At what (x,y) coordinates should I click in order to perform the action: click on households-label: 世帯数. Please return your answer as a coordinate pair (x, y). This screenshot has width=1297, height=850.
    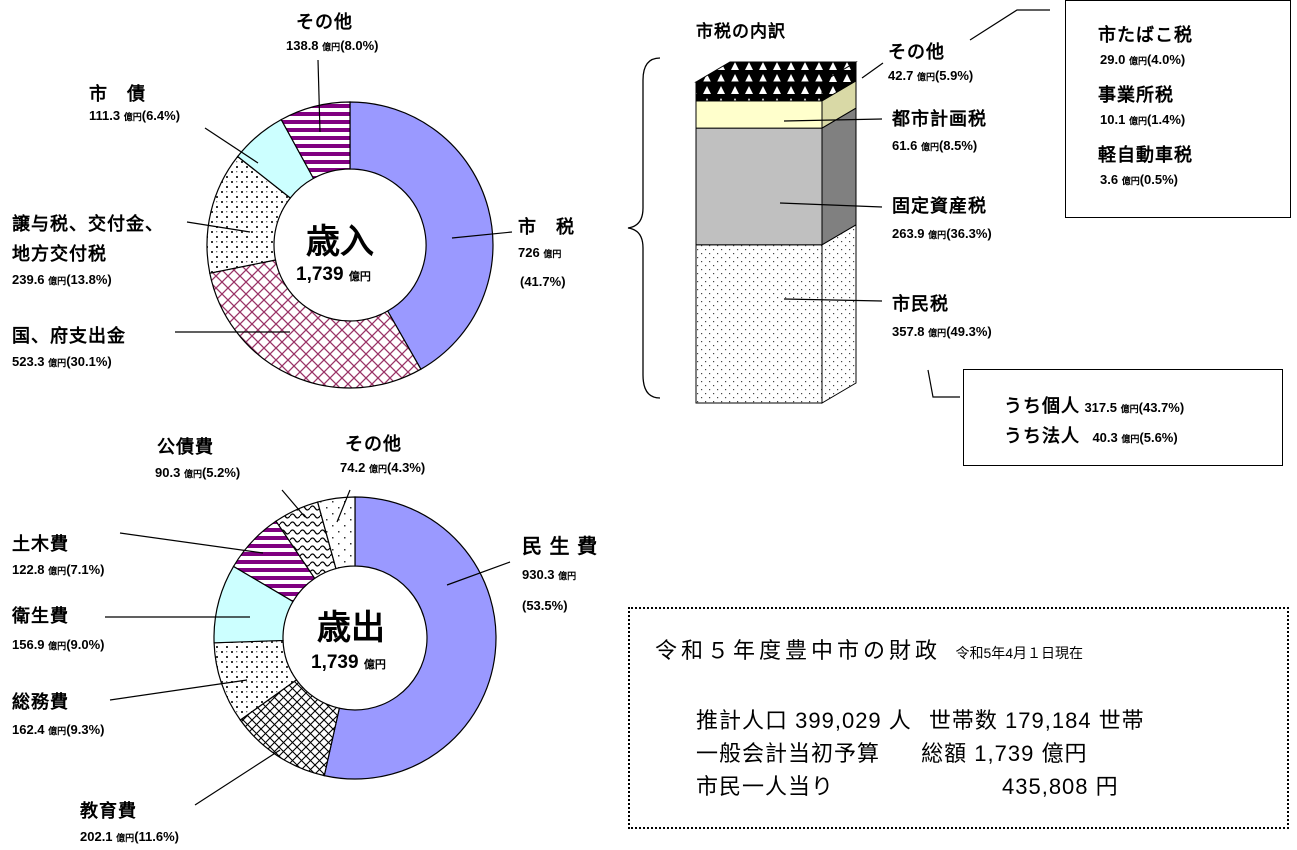
    Looking at the image, I should click on (963, 720).